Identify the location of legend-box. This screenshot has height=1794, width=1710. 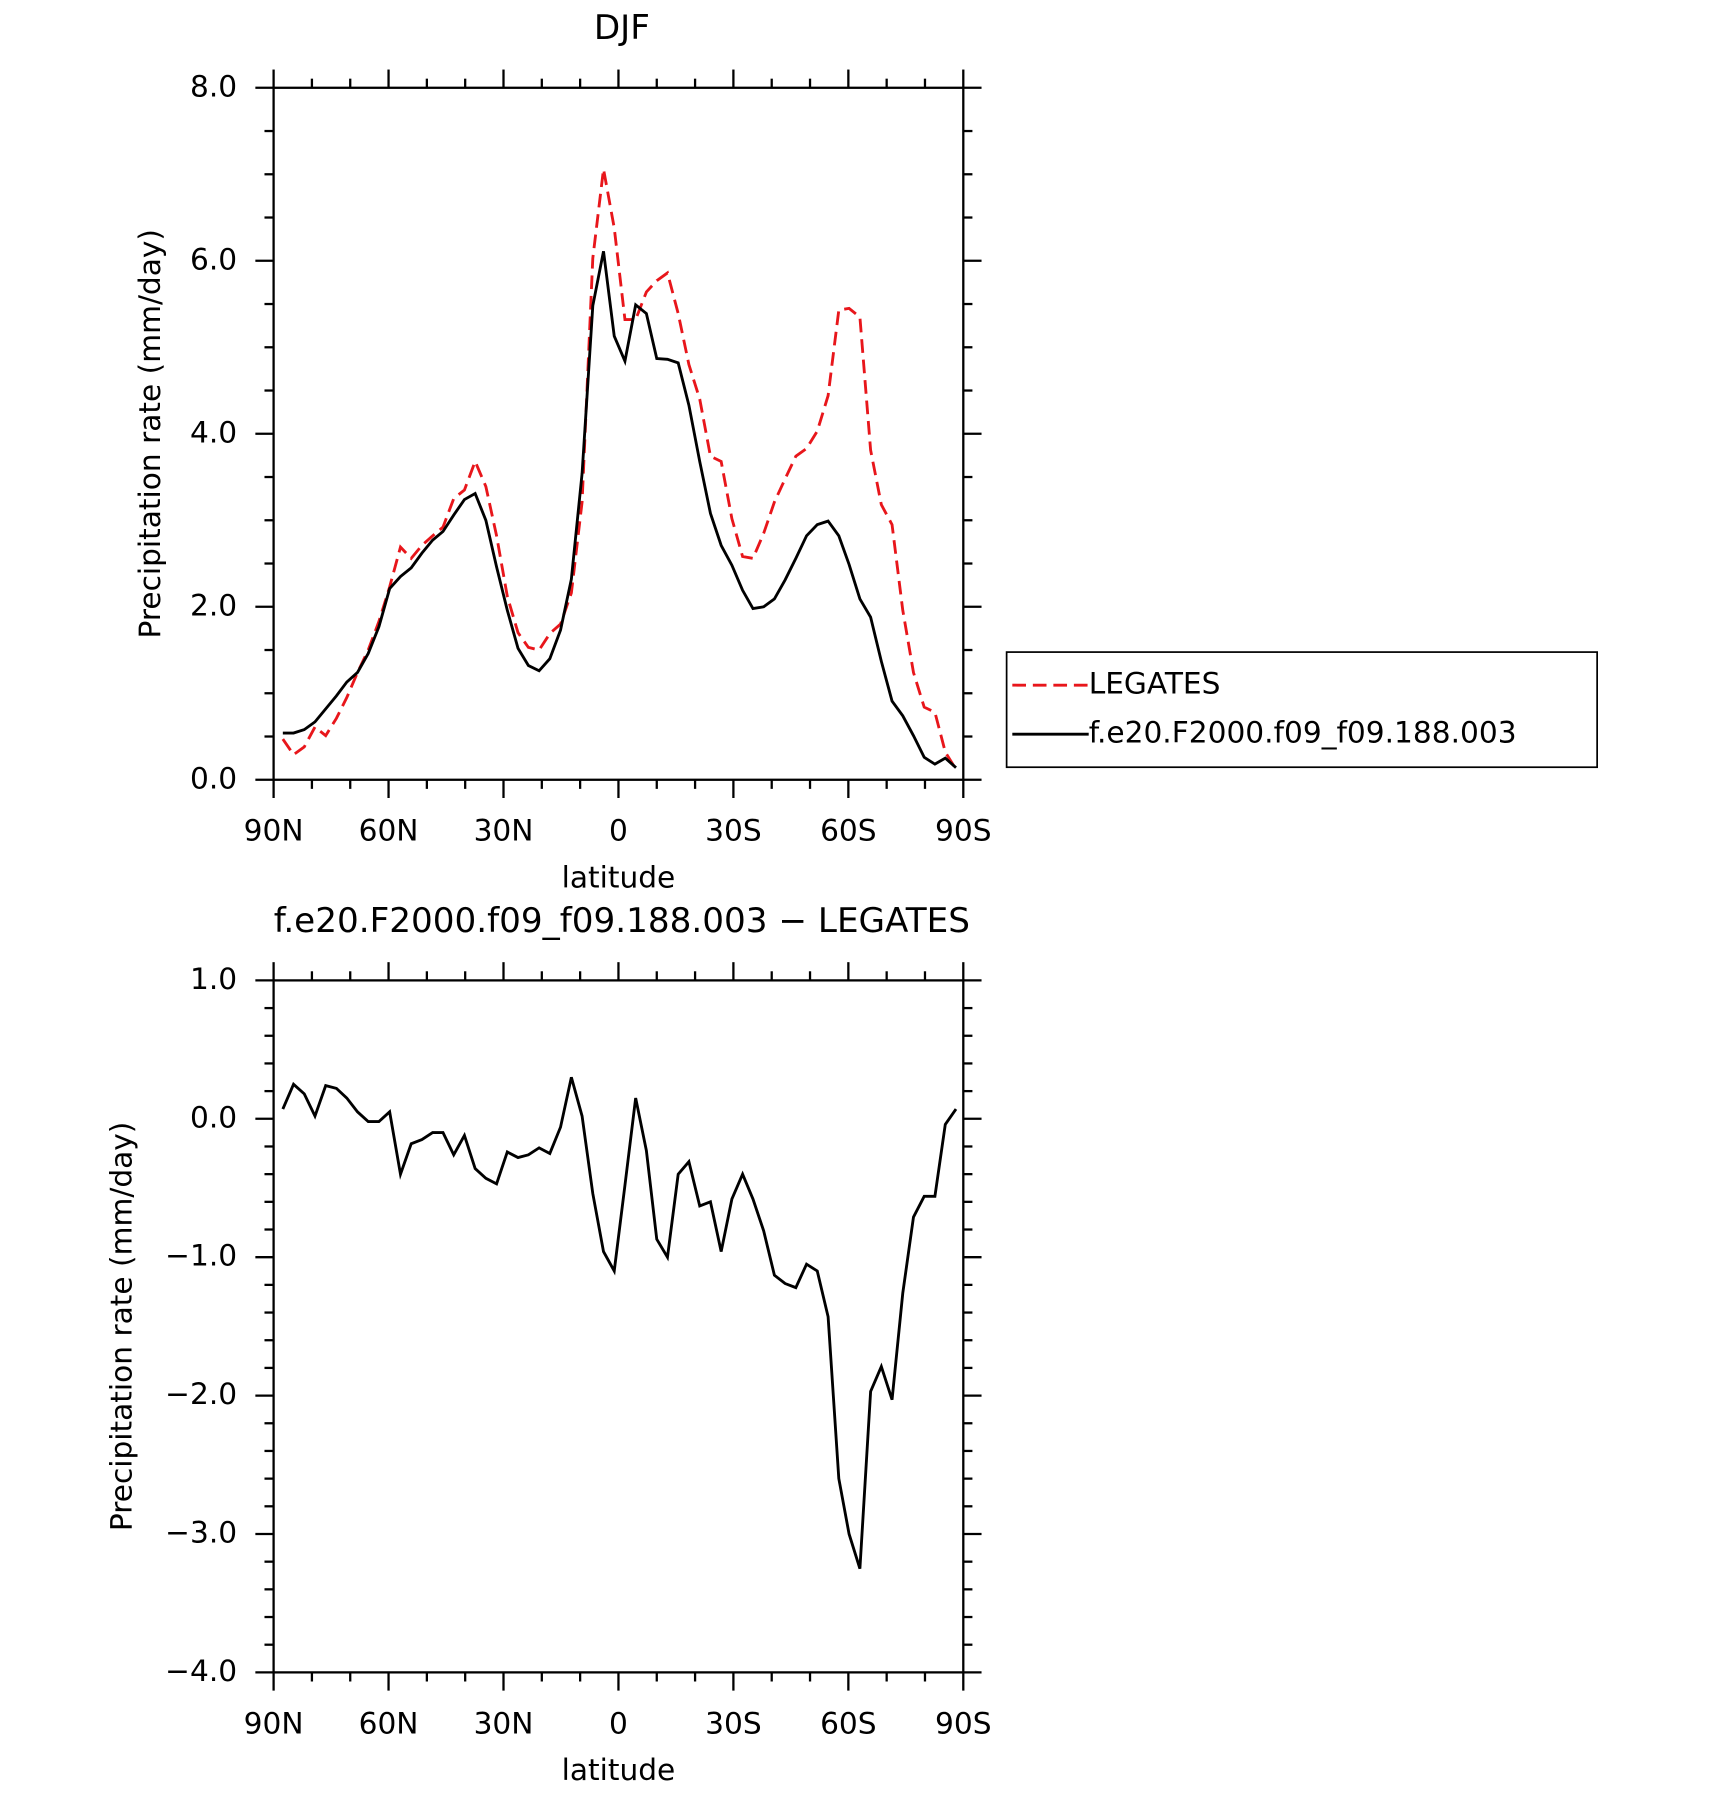
(1301, 710).